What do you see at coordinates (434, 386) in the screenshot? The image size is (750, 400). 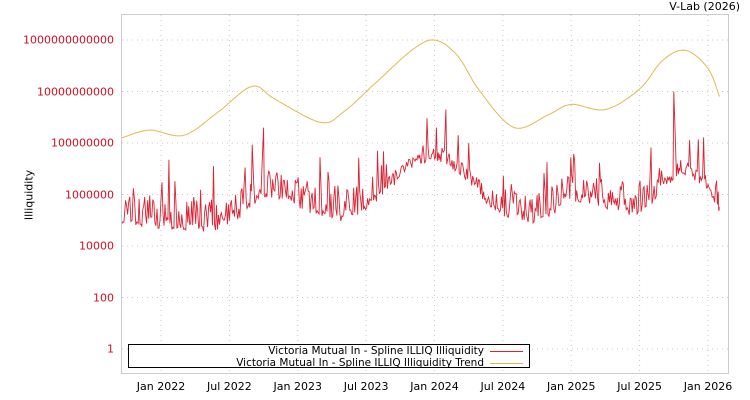 I see `x-tick-label: Jan 2024` at bounding box center [434, 386].